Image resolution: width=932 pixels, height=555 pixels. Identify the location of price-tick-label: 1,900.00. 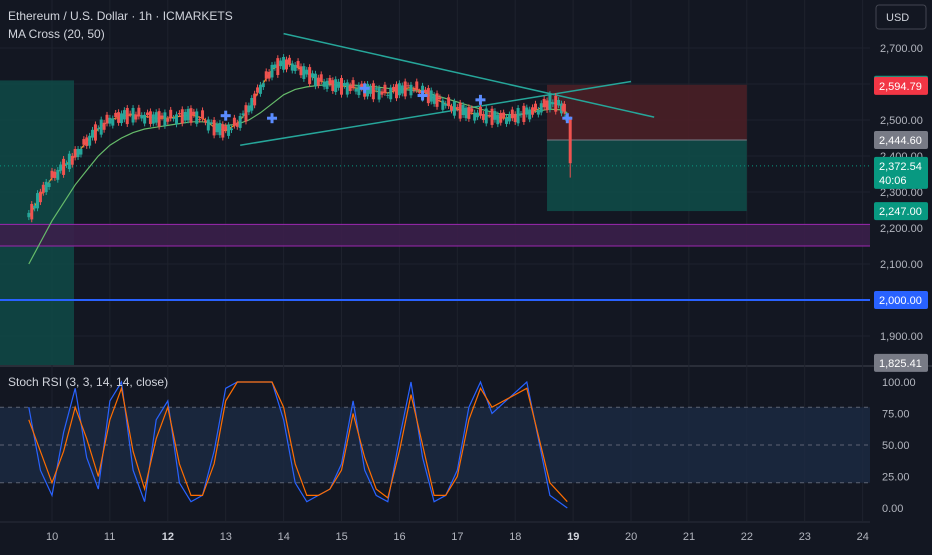
(901, 337).